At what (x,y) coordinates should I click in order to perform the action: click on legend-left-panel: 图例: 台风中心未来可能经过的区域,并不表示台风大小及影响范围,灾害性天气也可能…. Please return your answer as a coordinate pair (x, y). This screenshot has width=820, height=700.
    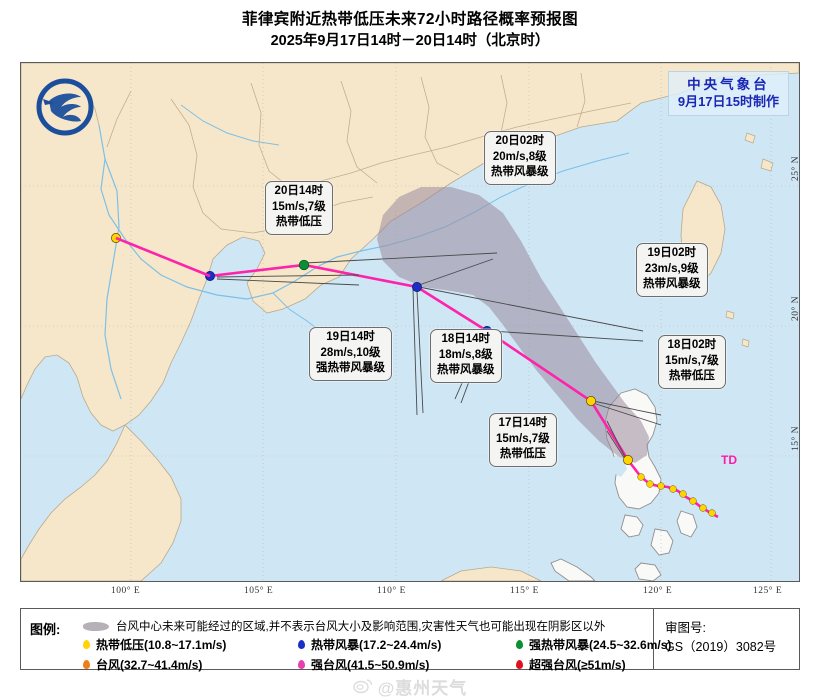
    Looking at the image, I should click on (346, 640).